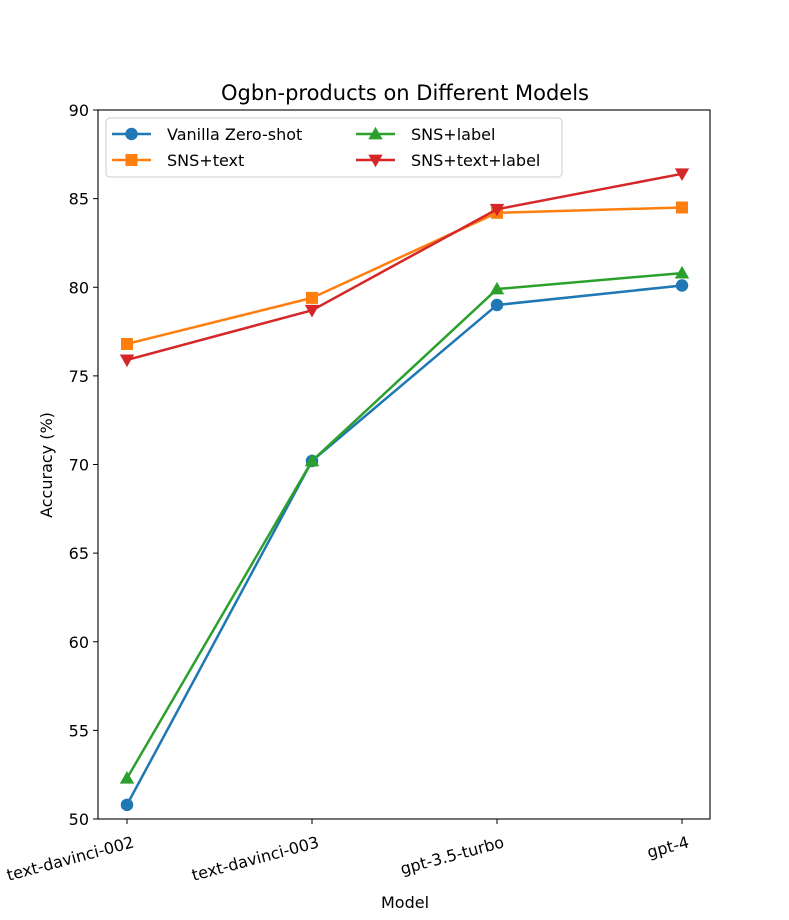 This screenshot has height=920, width=789. What do you see at coordinates (79, 287) in the screenshot?
I see `y-tick-label: 80` at bounding box center [79, 287].